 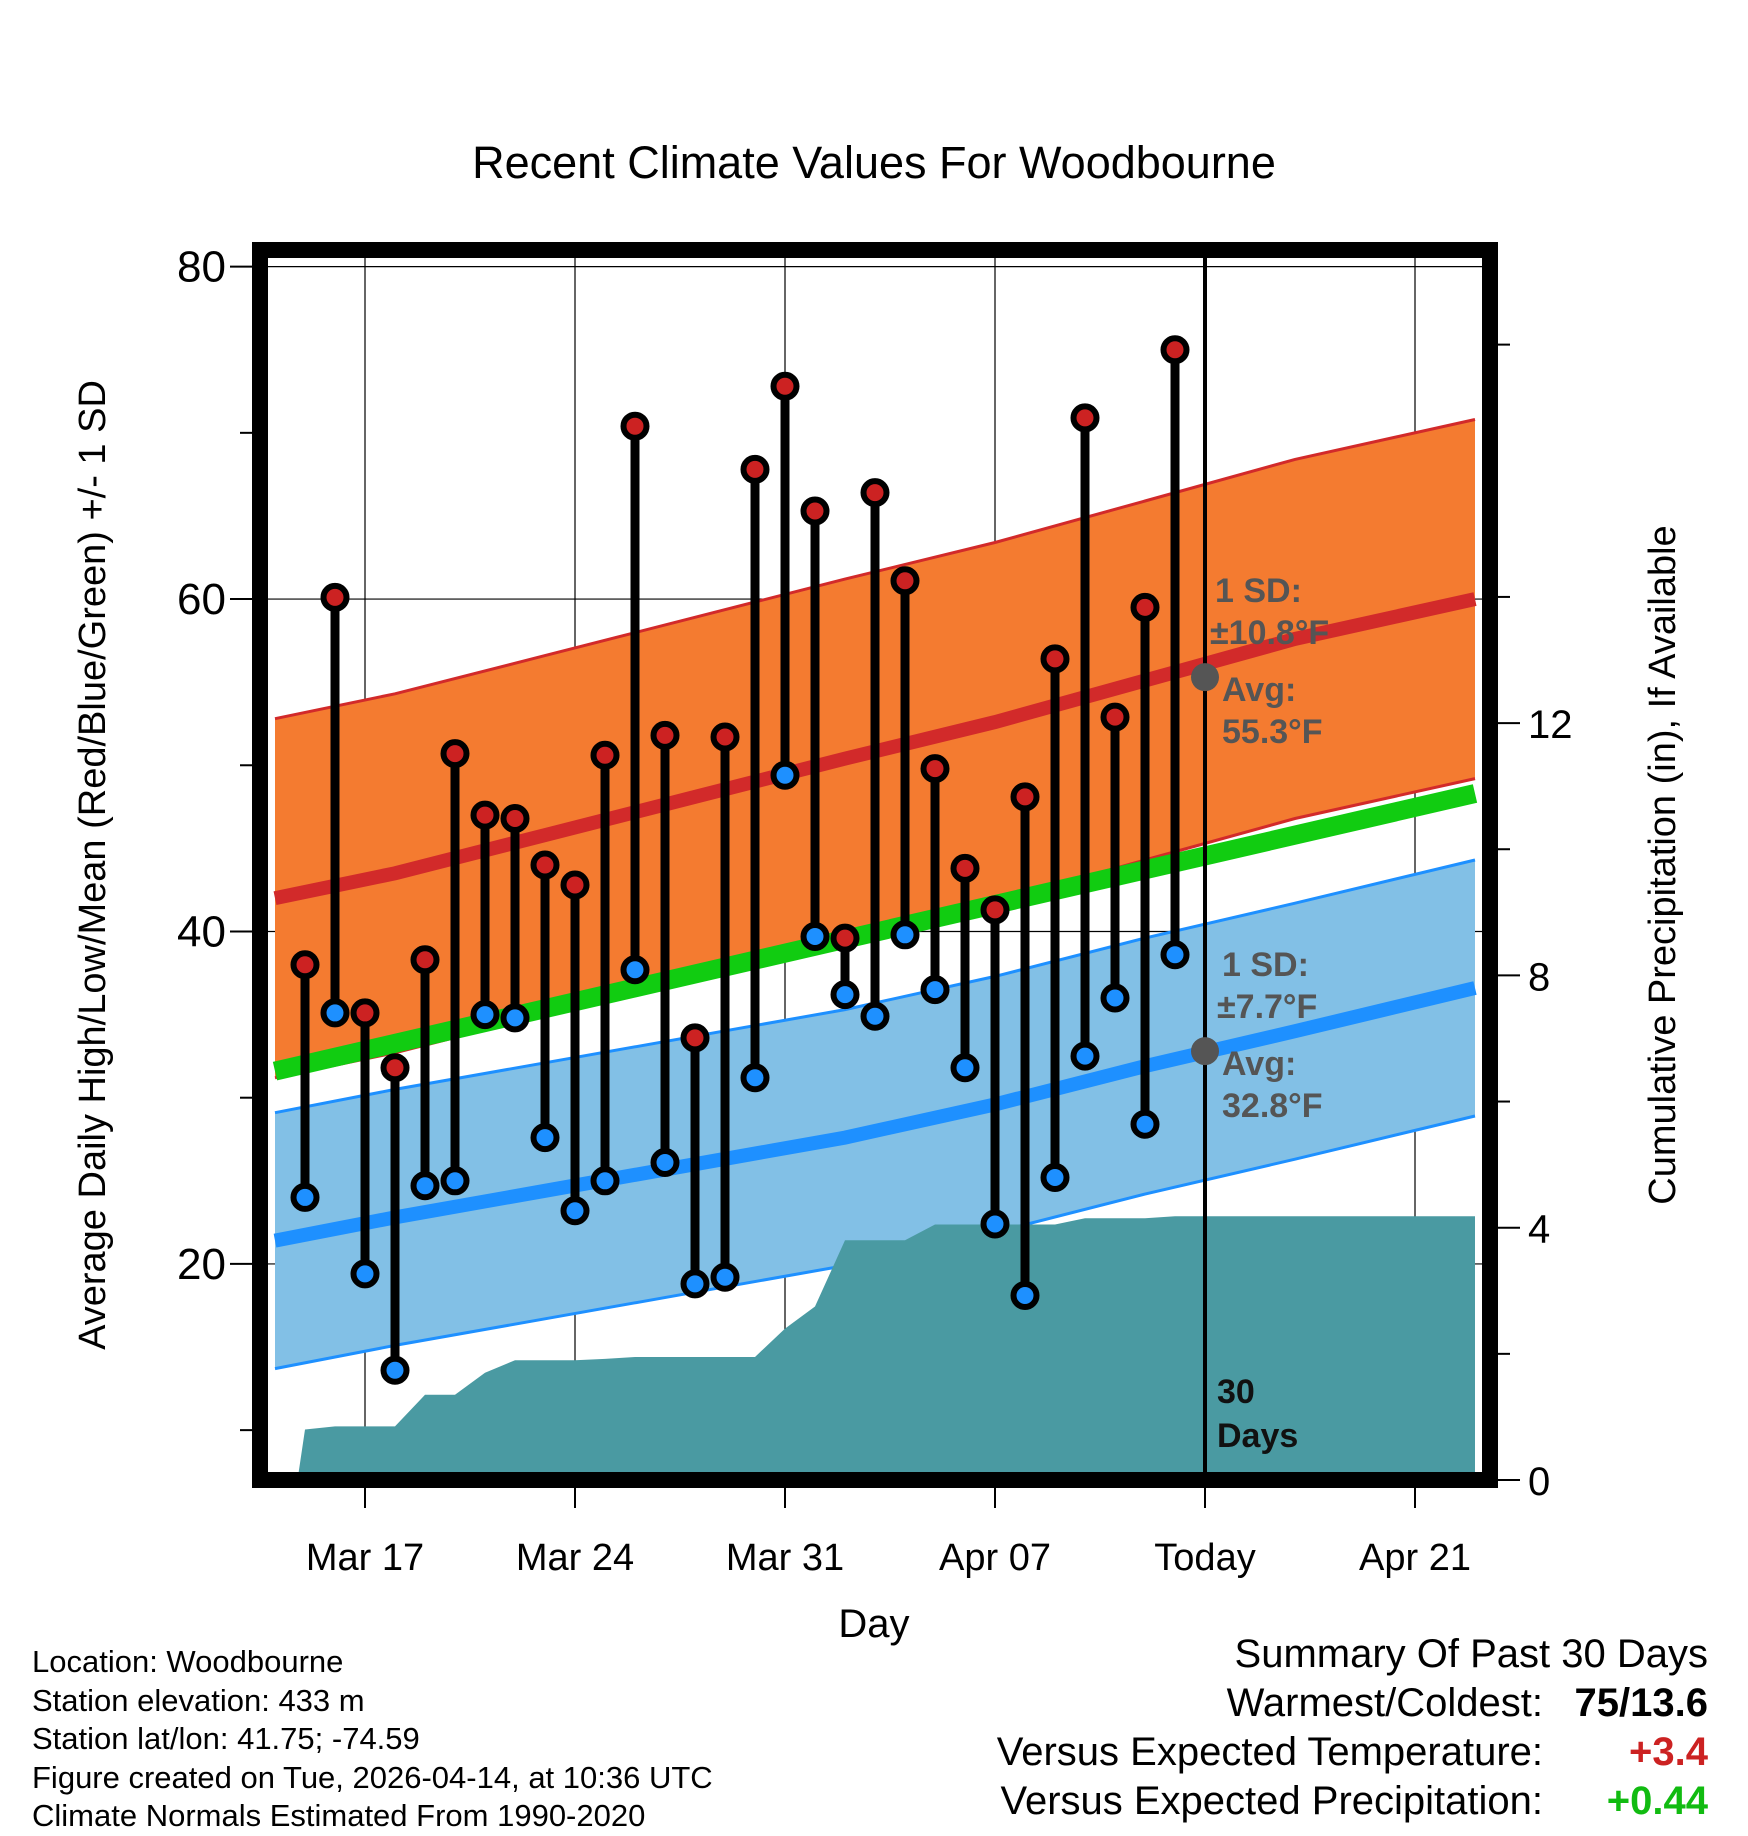 I want to click on x-tick-label: Today, so click(x=1204, y=1558).